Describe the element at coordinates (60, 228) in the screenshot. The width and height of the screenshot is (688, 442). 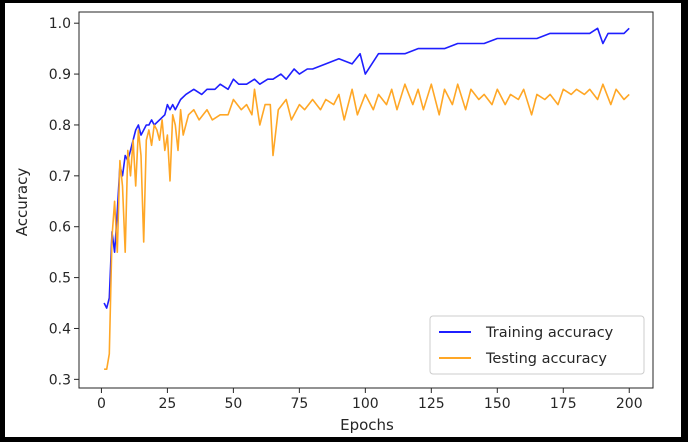
I see `y-tick-label: 0.6` at that location.